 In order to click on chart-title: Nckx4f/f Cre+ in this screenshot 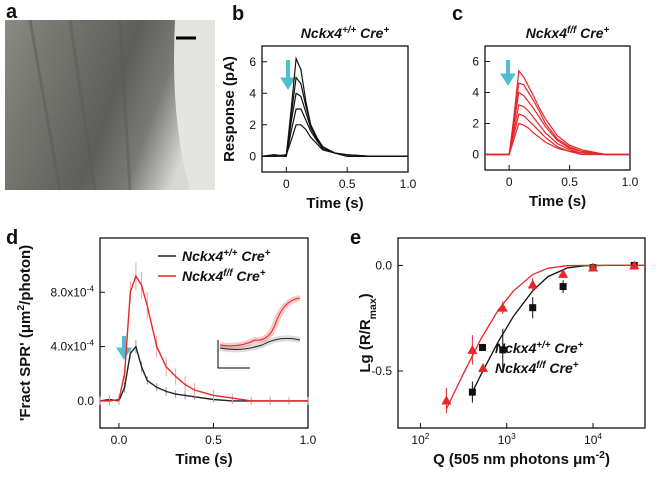, I will do `click(568, 33)`.